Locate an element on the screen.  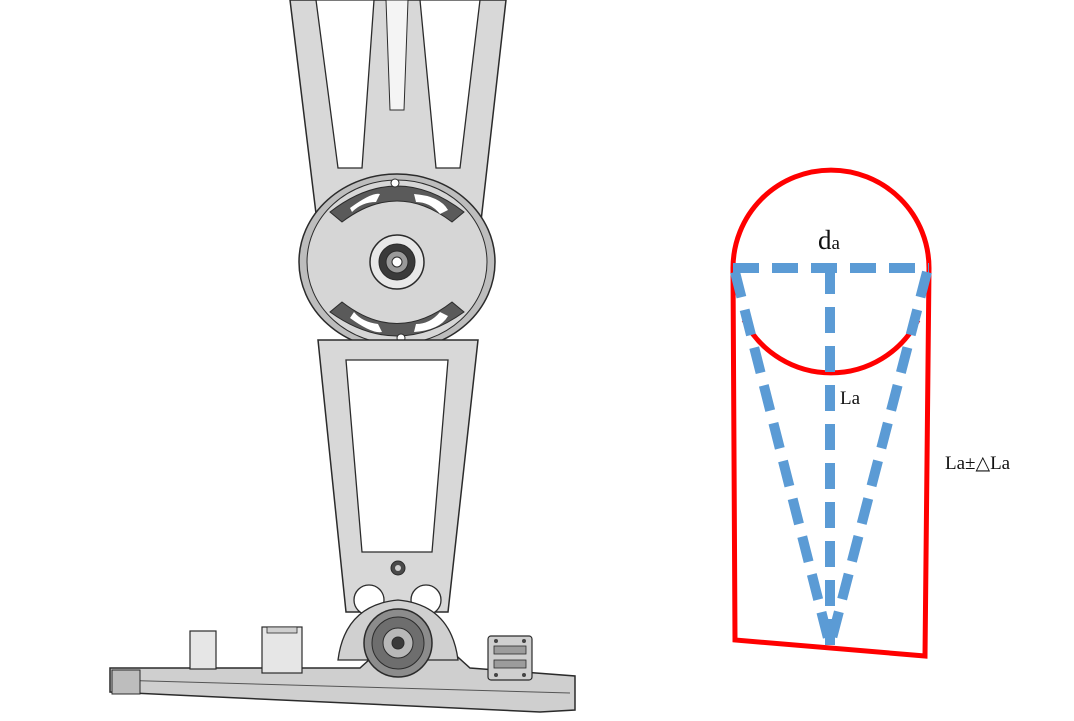
circle-lower-arc is located at coordinates (831, 347).